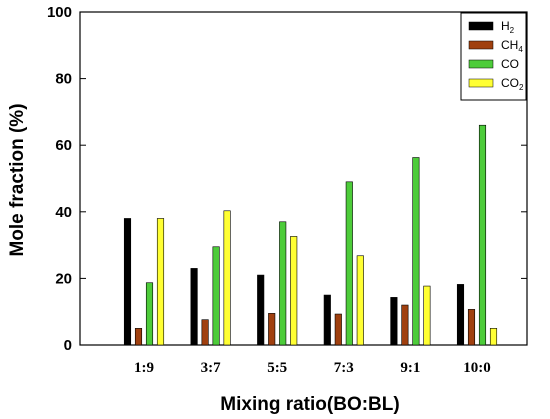  I want to click on y-tick-label: 80, so click(63, 79).